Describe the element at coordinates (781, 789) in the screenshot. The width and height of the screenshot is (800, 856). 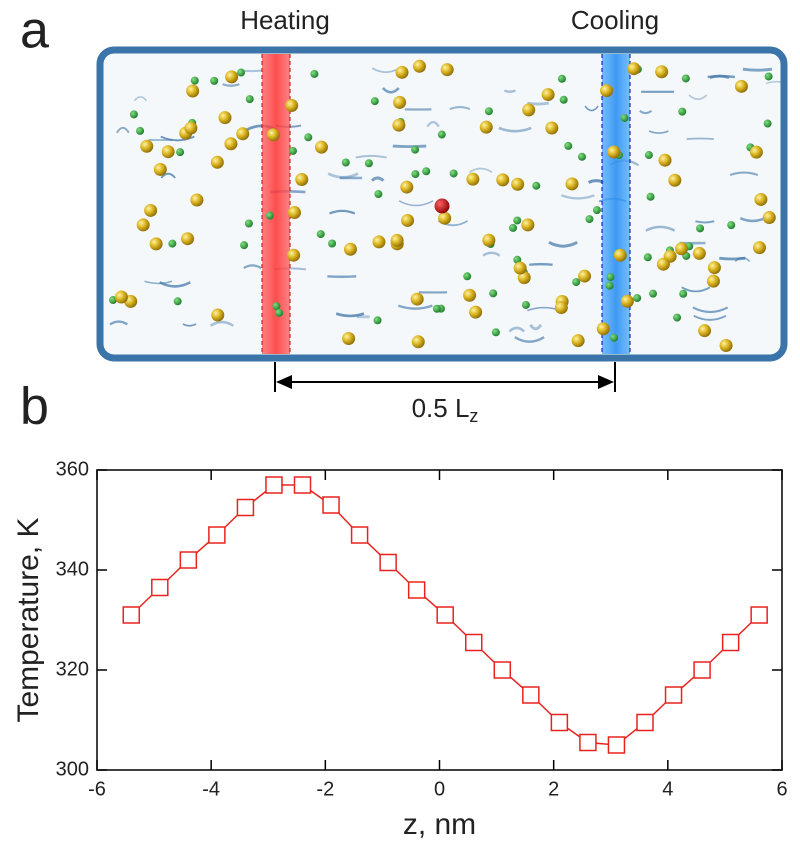
I see `x-tick-label: 6` at that location.